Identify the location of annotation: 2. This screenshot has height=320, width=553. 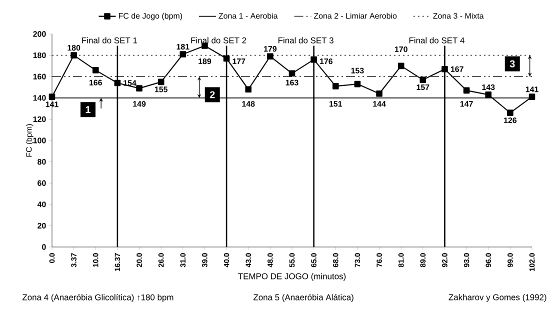
(212, 94).